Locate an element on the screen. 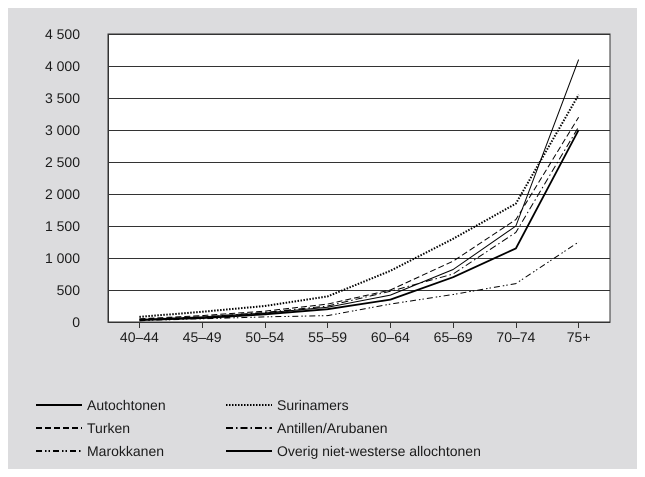  x-tick-label: 55–59 is located at coordinates (328, 337).